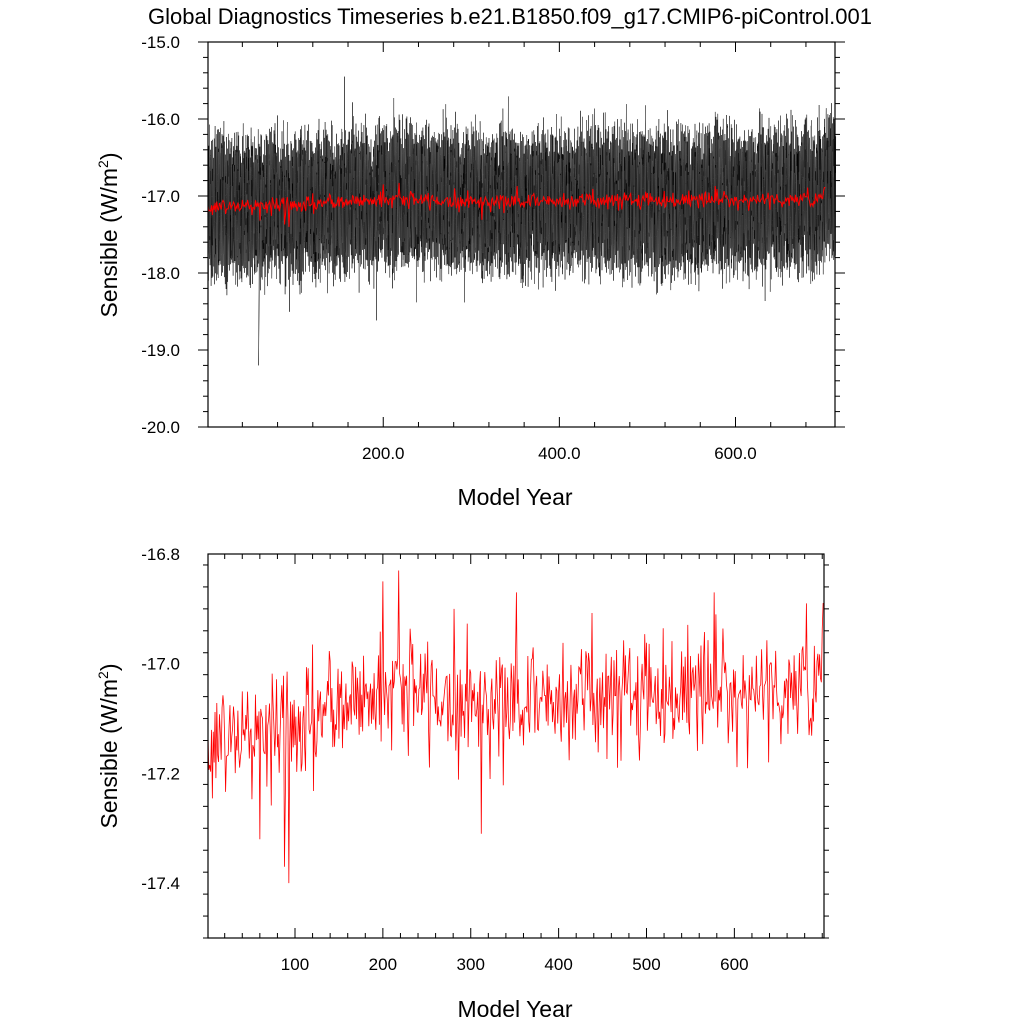 Image resolution: width=1024 pixels, height=1024 pixels. What do you see at coordinates (735, 453) in the screenshot?
I see `top-x-tick-label: 600.0` at bounding box center [735, 453].